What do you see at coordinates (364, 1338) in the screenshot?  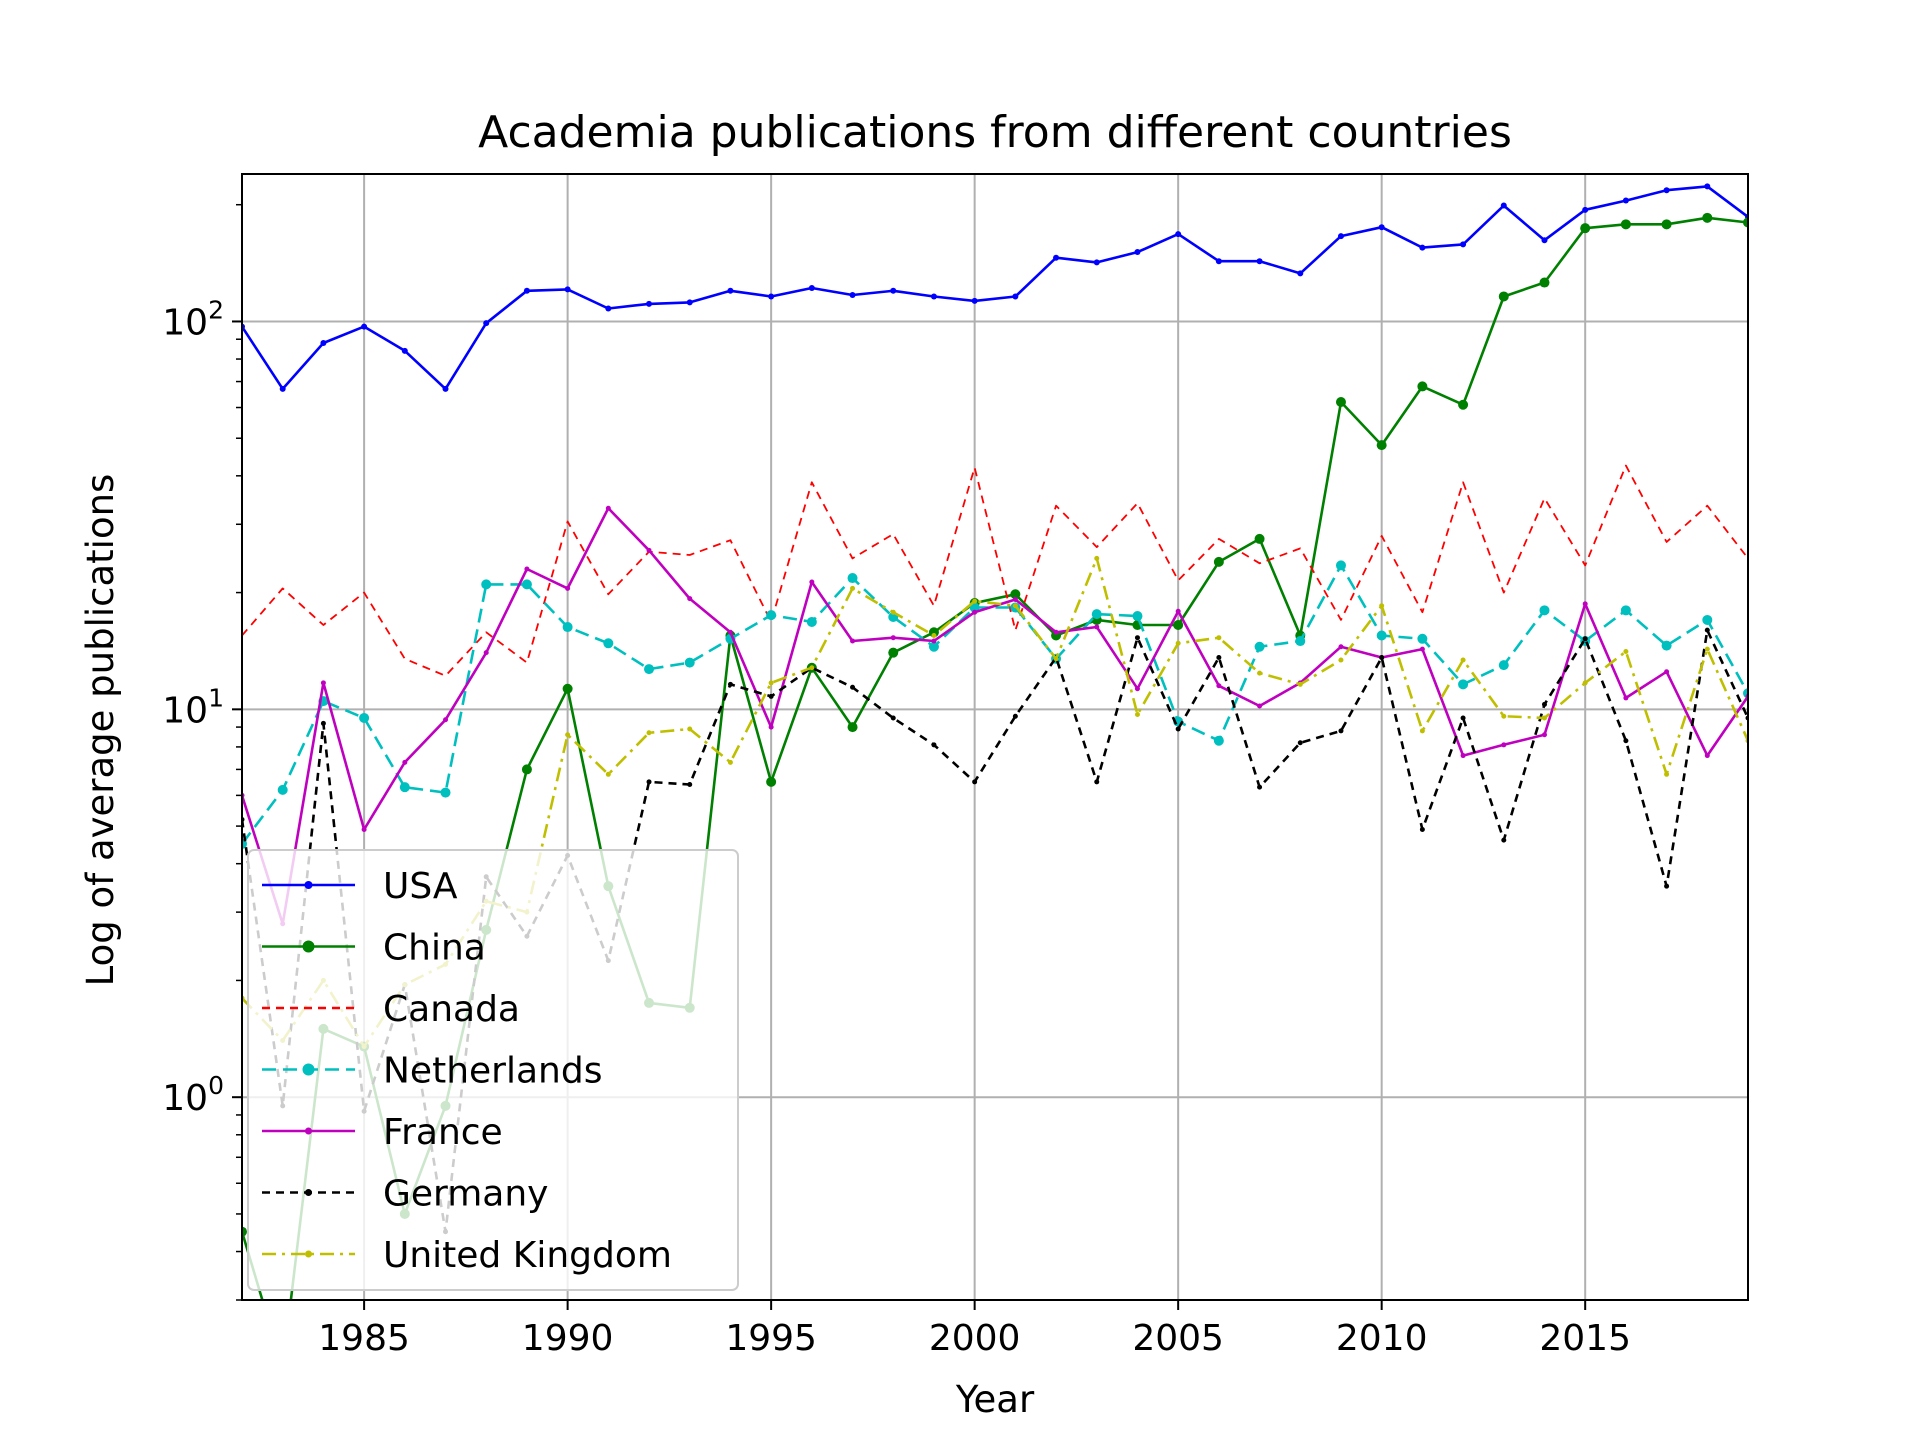 I see `x-tick-label: 1985` at bounding box center [364, 1338].